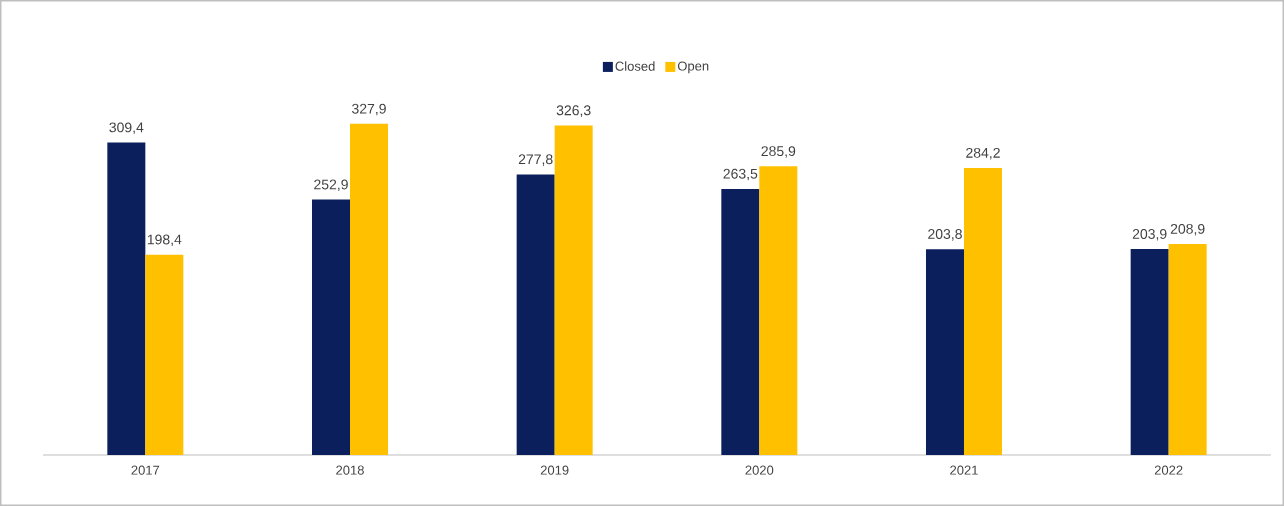 The image size is (1284, 506). I want to click on data-label: 252,9, so click(331, 185).